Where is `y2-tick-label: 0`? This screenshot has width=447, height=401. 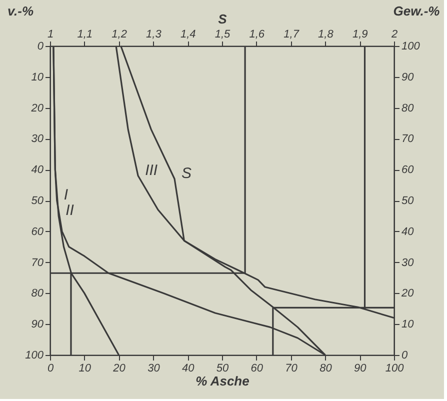
y2-tick-label: 0 is located at coordinates (405, 356).